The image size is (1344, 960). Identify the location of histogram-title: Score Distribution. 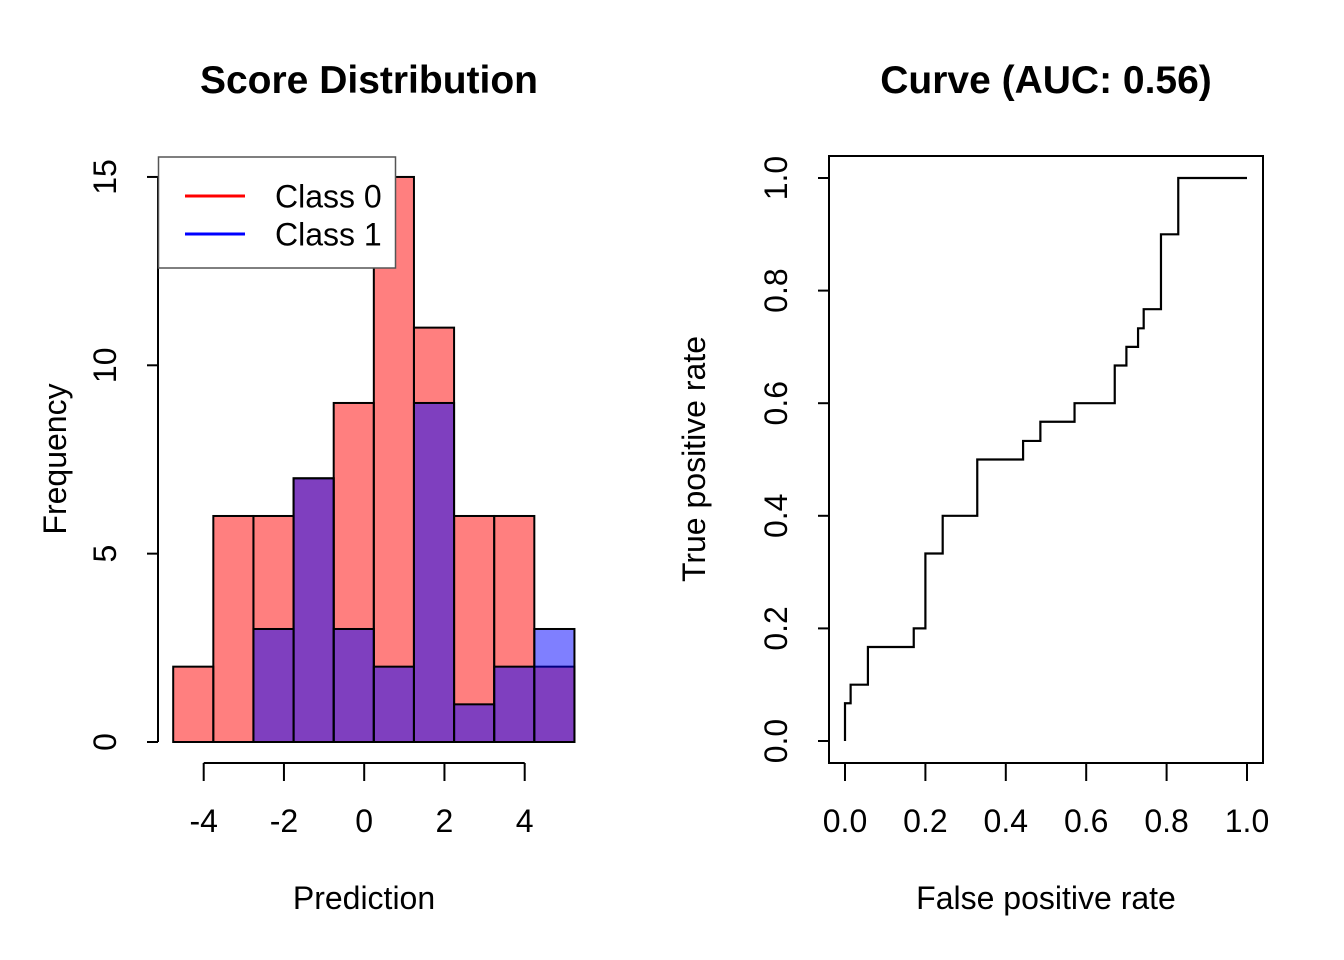
(369, 80).